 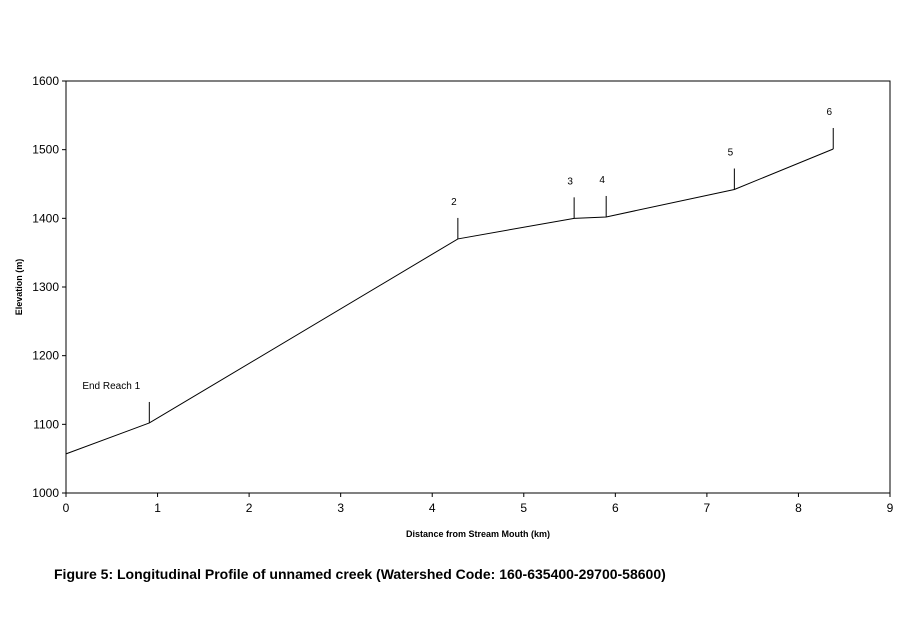 What do you see at coordinates (45, 150) in the screenshot?
I see `y-tick-label: 1500` at bounding box center [45, 150].